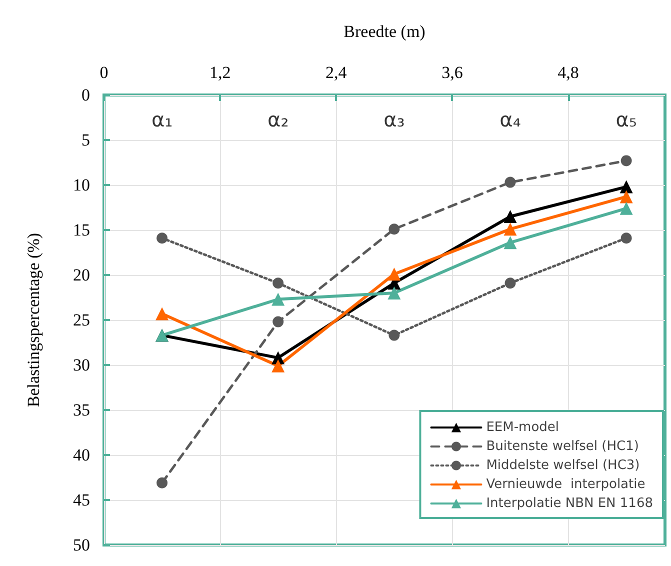  Describe the element at coordinates (523, 427) in the screenshot. I see `legend-label: EEM-model` at that location.